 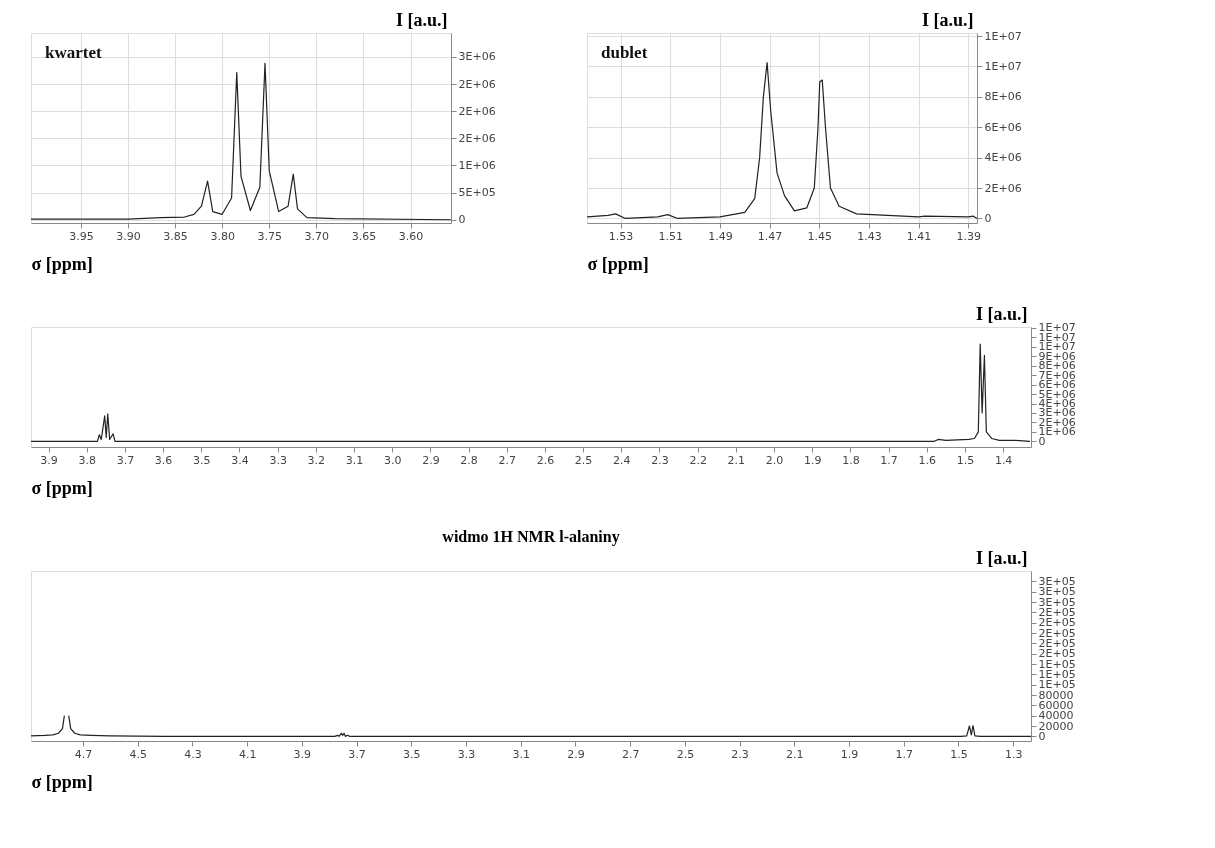 I want to click on x-tick-label: 3.75, so click(x=269, y=236).